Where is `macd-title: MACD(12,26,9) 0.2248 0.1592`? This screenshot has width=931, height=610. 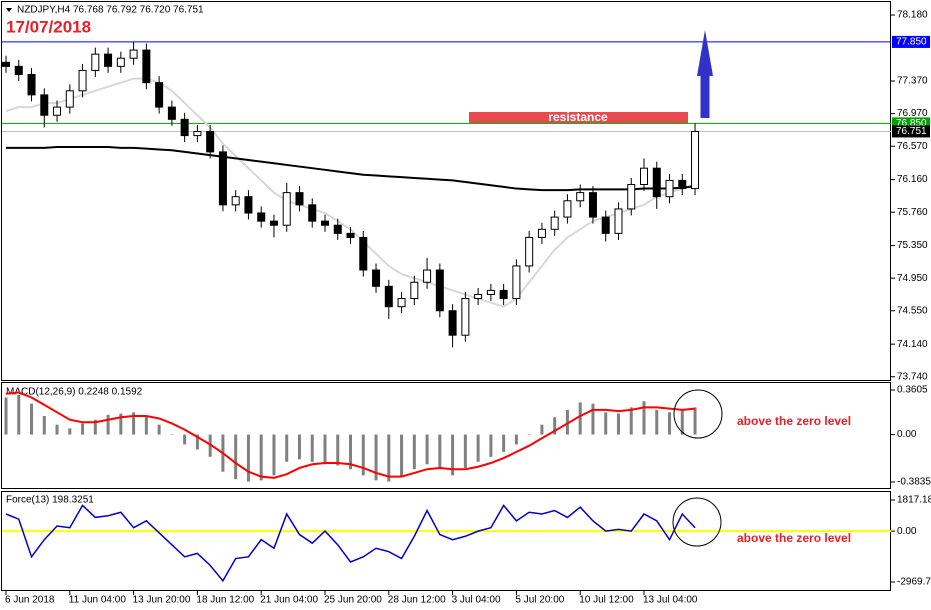 macd-title: MACD(12,26,9) 0.2248 0.1592 is located at coordinates (74, 392).